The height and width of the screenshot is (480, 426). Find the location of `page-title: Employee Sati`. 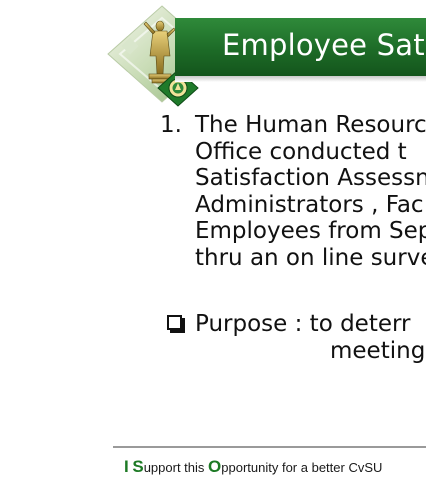

page-title: Employee Sati is located at coordinates (324, 45).